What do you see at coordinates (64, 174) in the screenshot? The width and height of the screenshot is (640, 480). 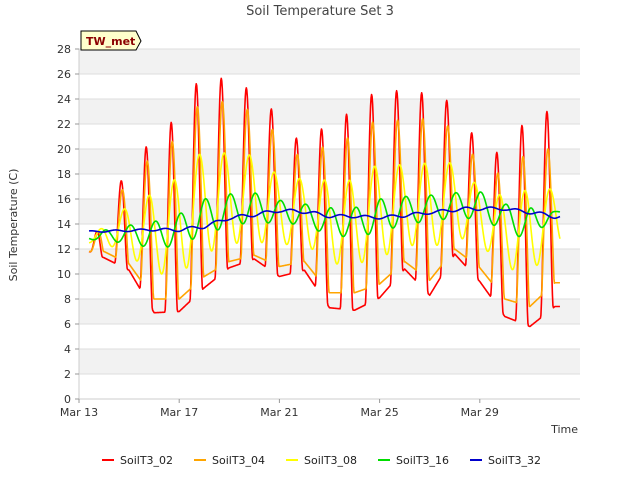 I see `y-tick-label: 18` at bounding box center [64, 174].